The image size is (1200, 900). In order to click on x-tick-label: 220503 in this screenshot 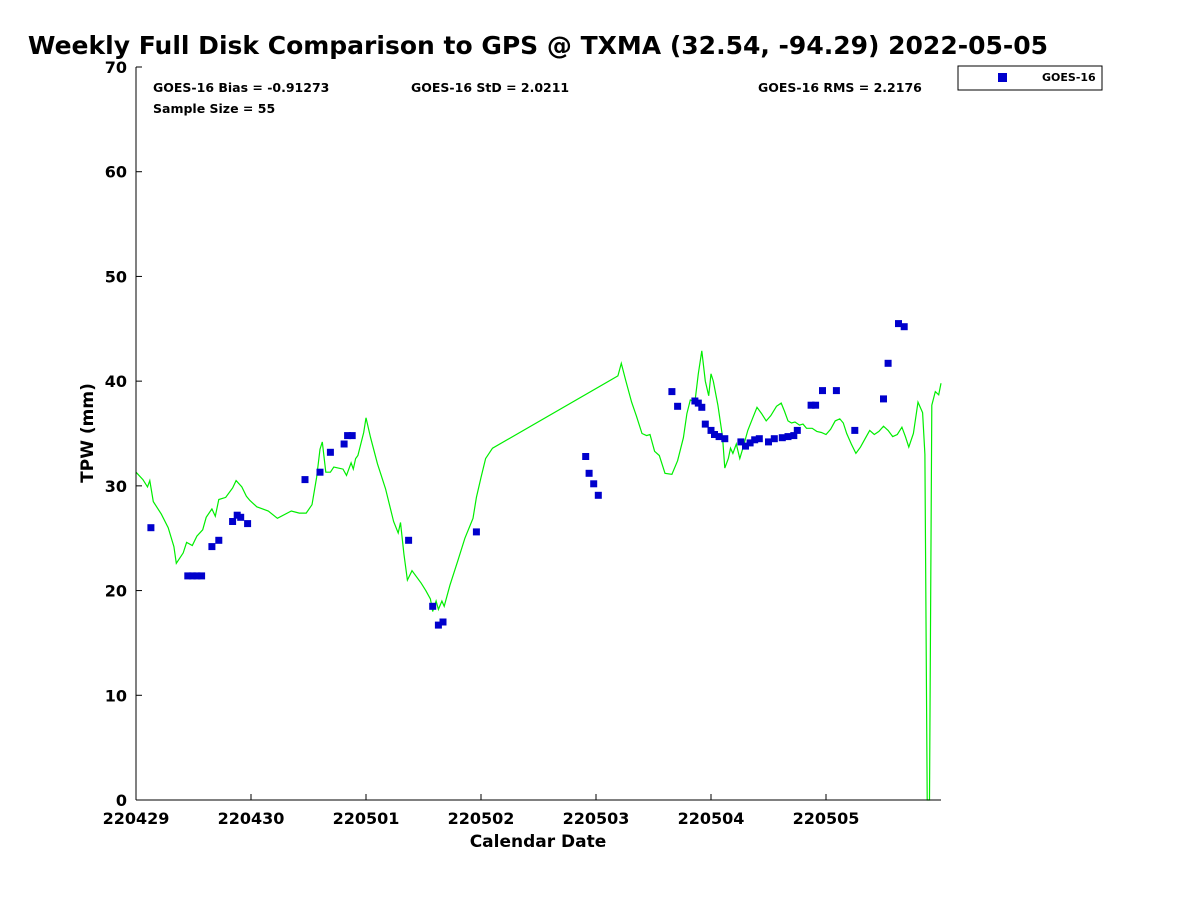, I will do `click(596, 818)`.